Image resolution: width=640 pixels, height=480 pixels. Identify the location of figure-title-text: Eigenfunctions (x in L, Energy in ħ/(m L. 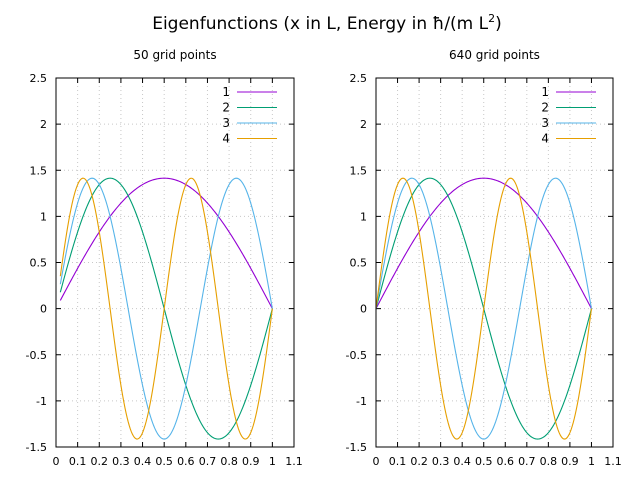
(320, 24).